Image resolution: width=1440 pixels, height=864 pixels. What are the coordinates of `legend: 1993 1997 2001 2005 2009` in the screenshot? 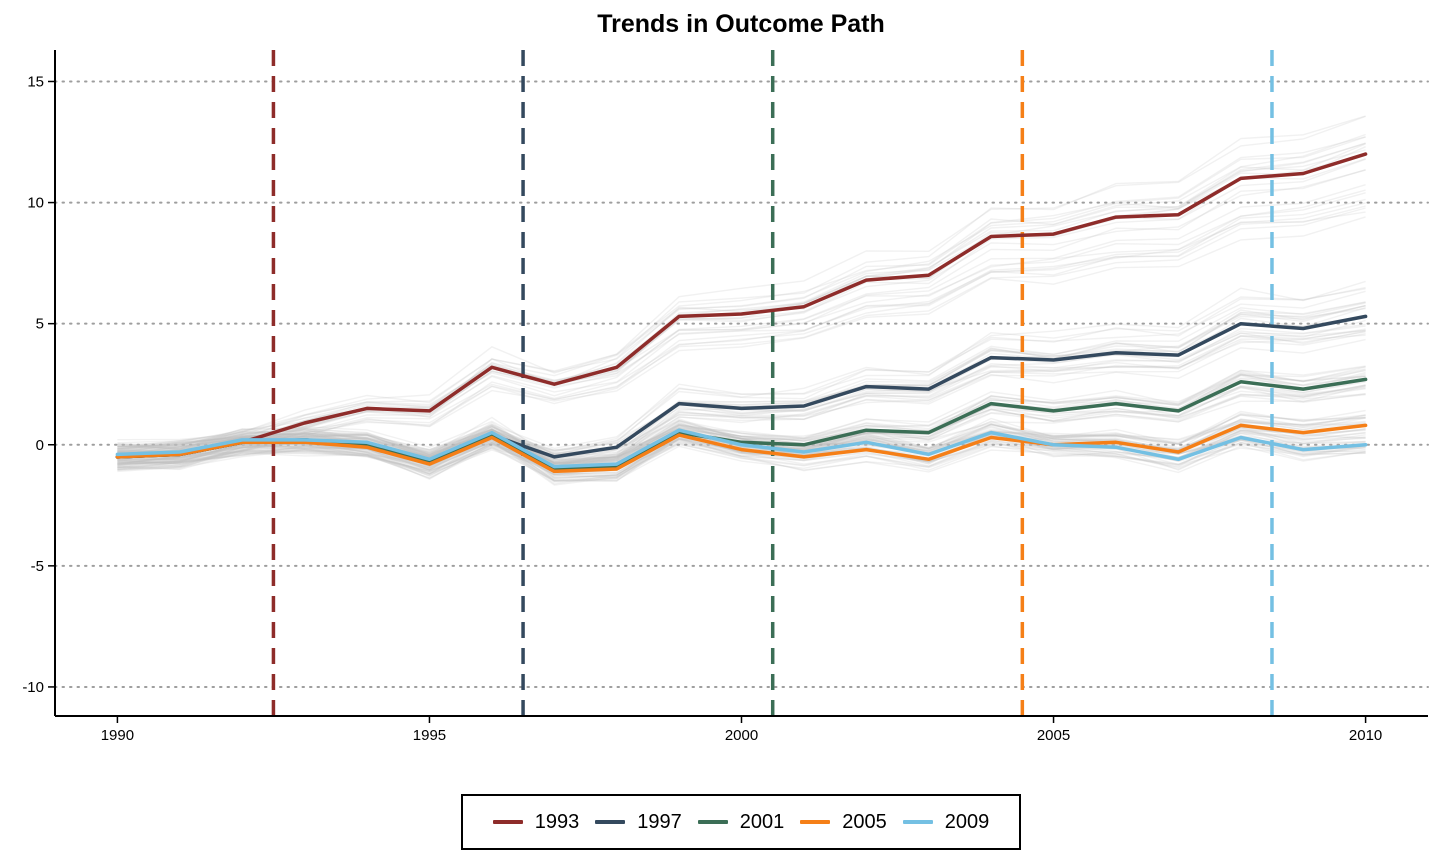 It's located at (741, 822).